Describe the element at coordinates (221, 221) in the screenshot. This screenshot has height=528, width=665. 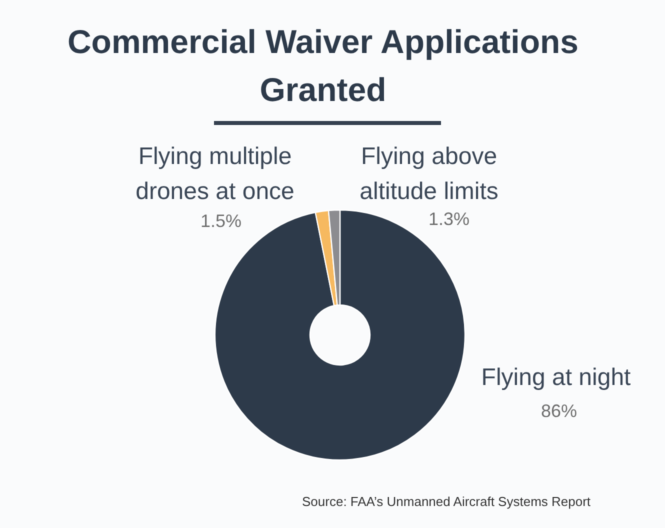
I see `data-label: 1.5%` at that location.